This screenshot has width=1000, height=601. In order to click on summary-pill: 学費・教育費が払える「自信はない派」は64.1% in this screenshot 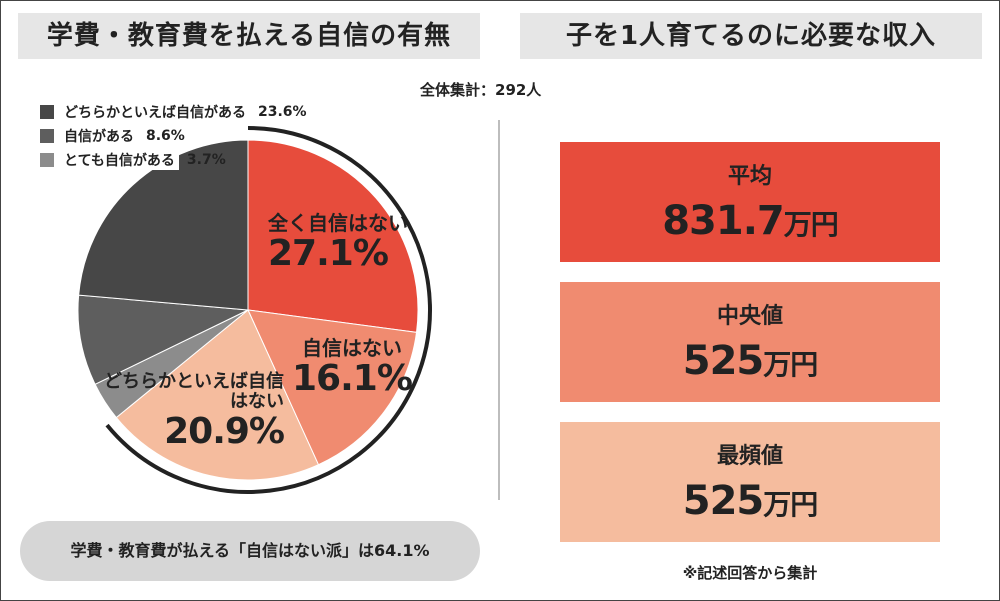, I will do `click(250, 551)`.